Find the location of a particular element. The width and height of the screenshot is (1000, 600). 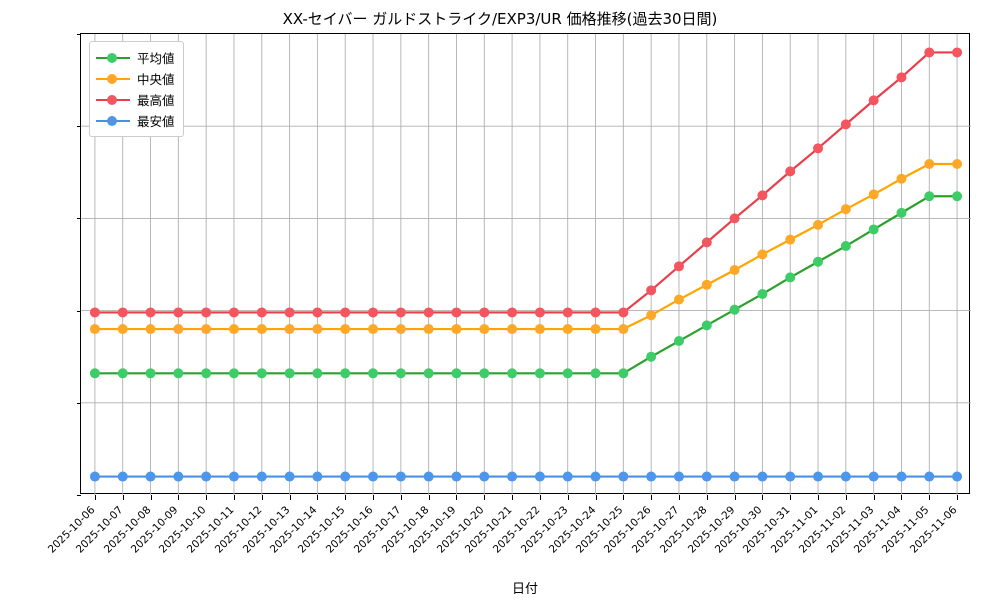

legend-item-1: 平均値 is located at coordinates (135, 57).